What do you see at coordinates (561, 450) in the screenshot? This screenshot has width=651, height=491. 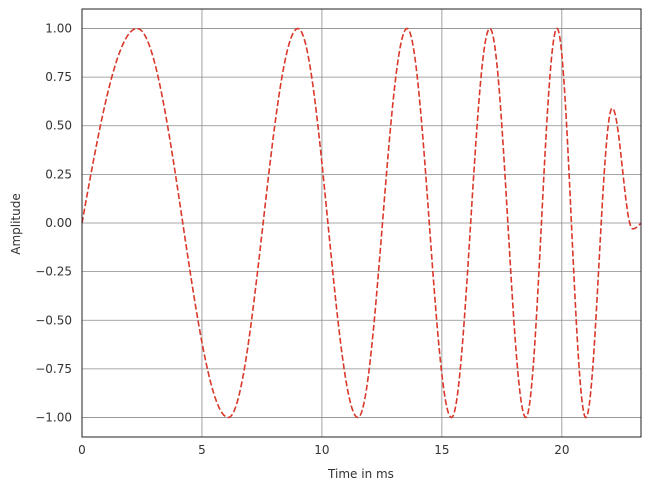 I see `x-tick-label: 20` at bounding box center [561, 450].